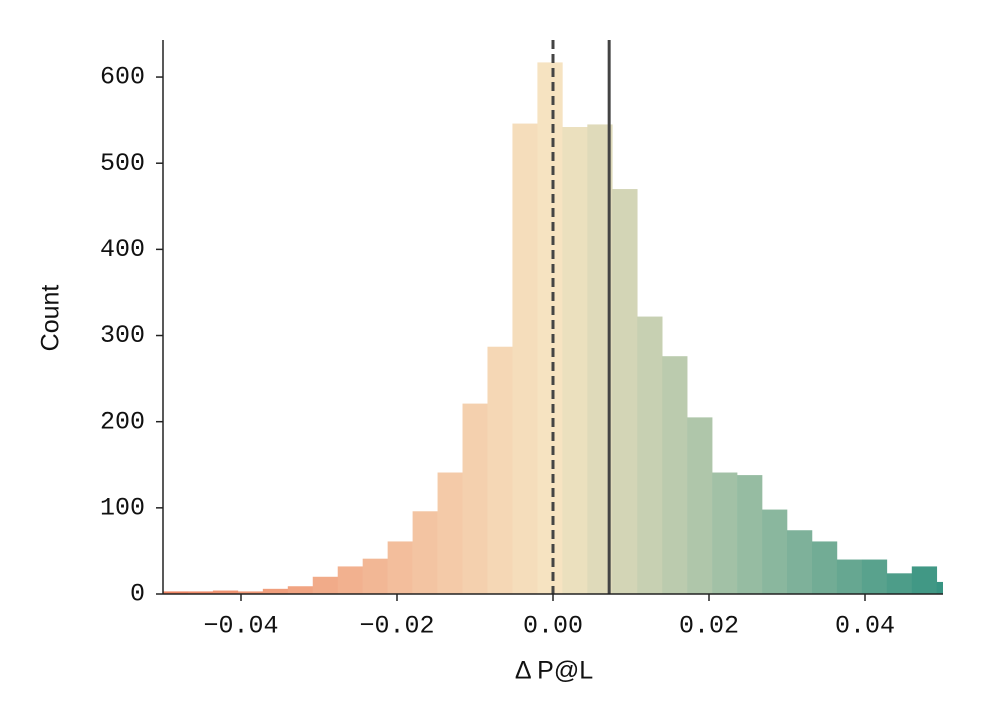 Image resolution: width=984 pixels, height=727 pixels. What do you see at coordinates (240, 626) in the screenshot?
I see `x-tick-label: −0.04` at bounding box center [240, 626].